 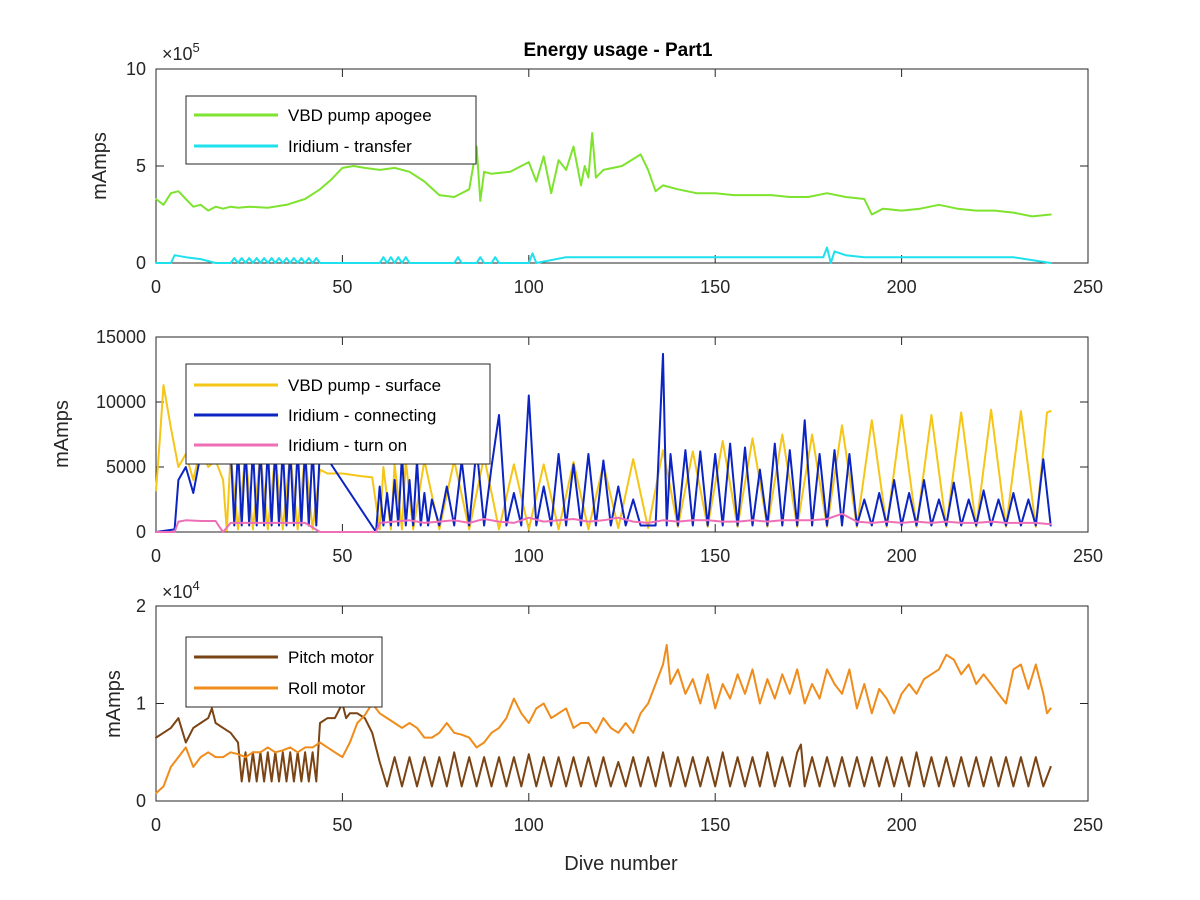 What do you see at coordinates (181, 52) in the screenshot?
I see `exponent-label-1: ×10⁵` at bounding box center [181, 52].